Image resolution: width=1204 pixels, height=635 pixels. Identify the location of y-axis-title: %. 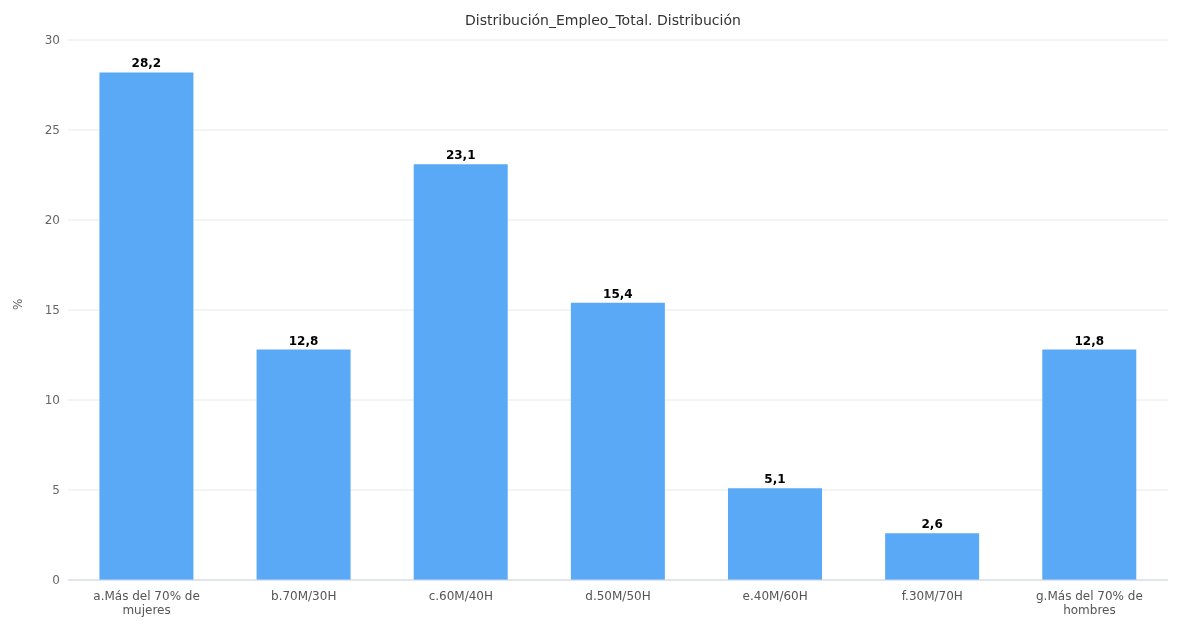
(18, 304).